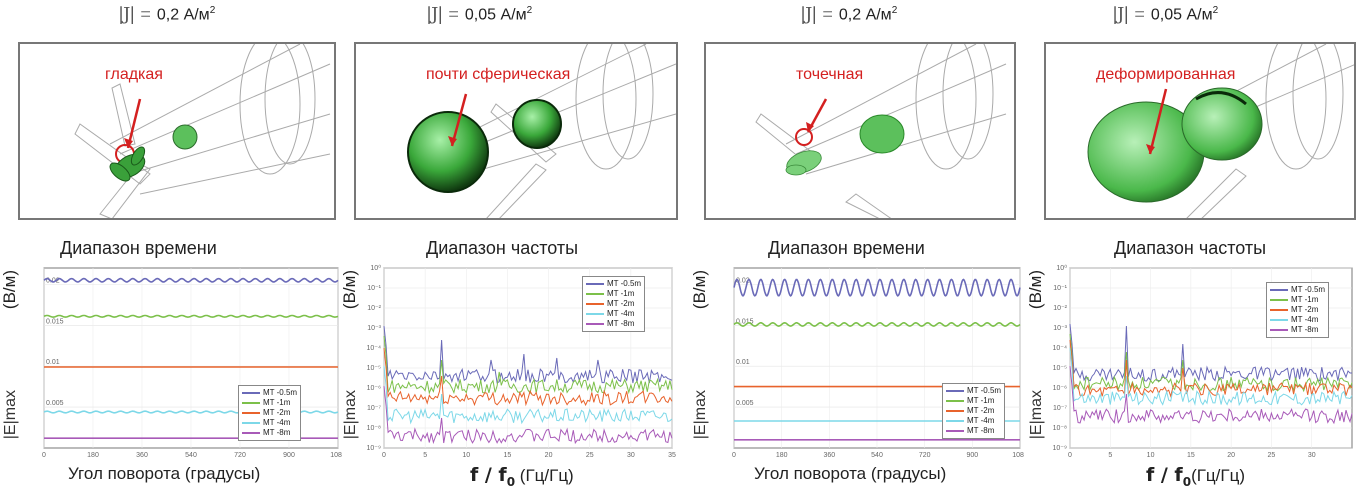  I want to click on x-tick-label: 20, so click(549, 455).